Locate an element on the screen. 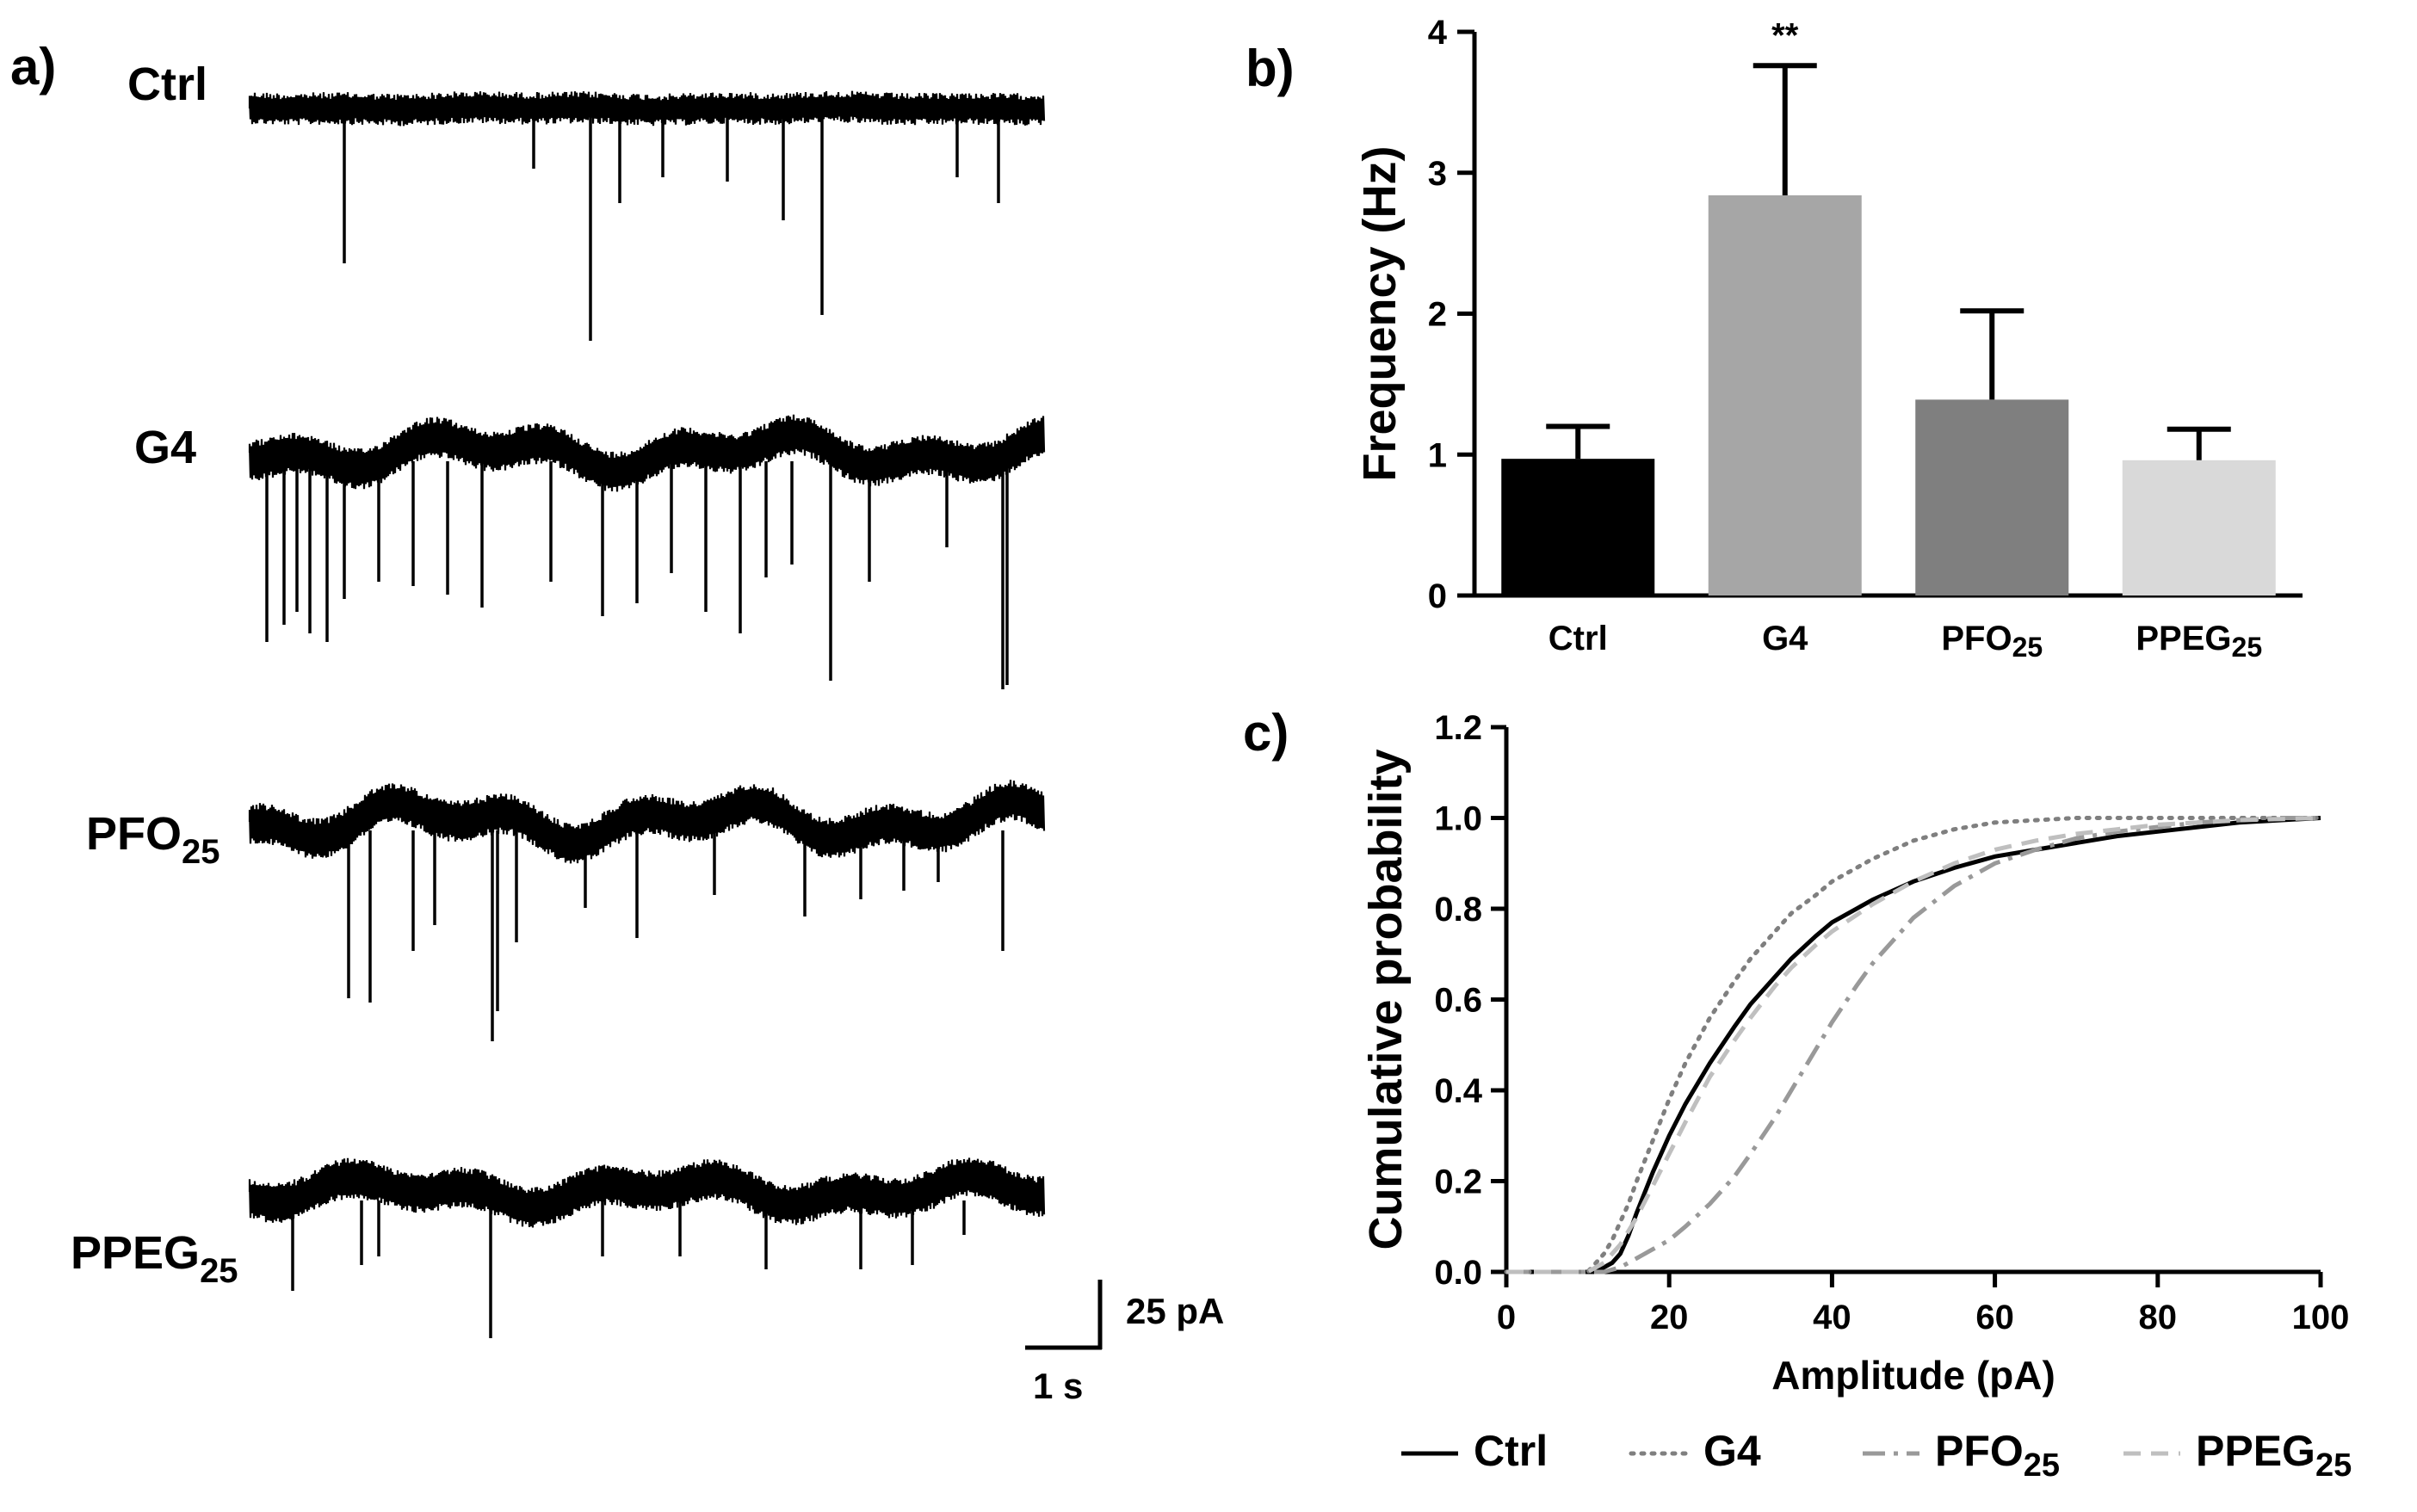 Image resolution: width=2417 pixels, height=1512 pixels. legend-label-ppeg: PPEG25 is located at coordinates (2274, 1455).